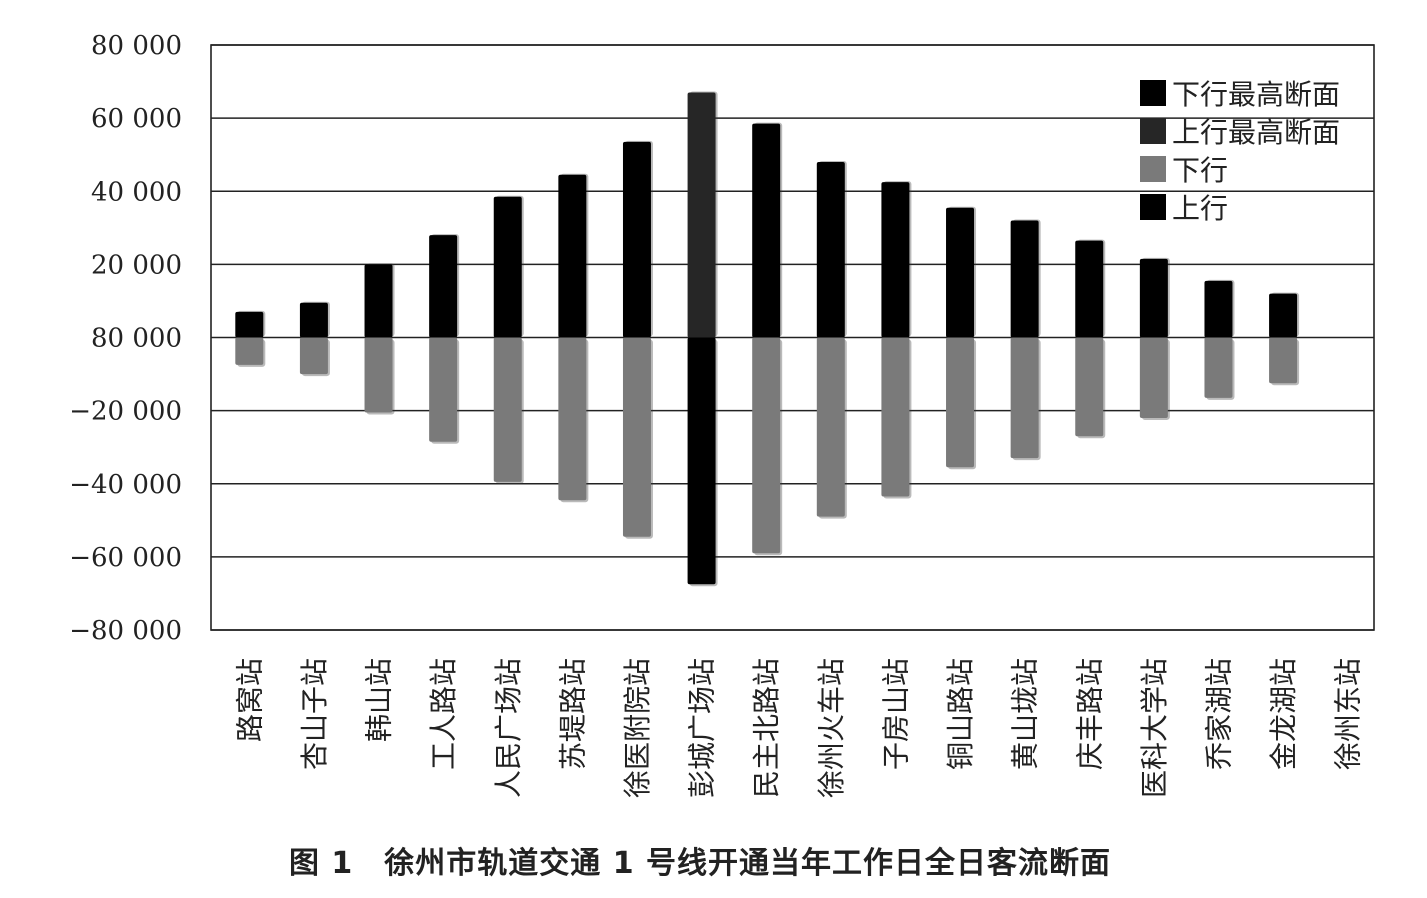 This screenshot has width=1427, height=898. I want to click on x-tick-label: 人民广场站, so click(508, 728).